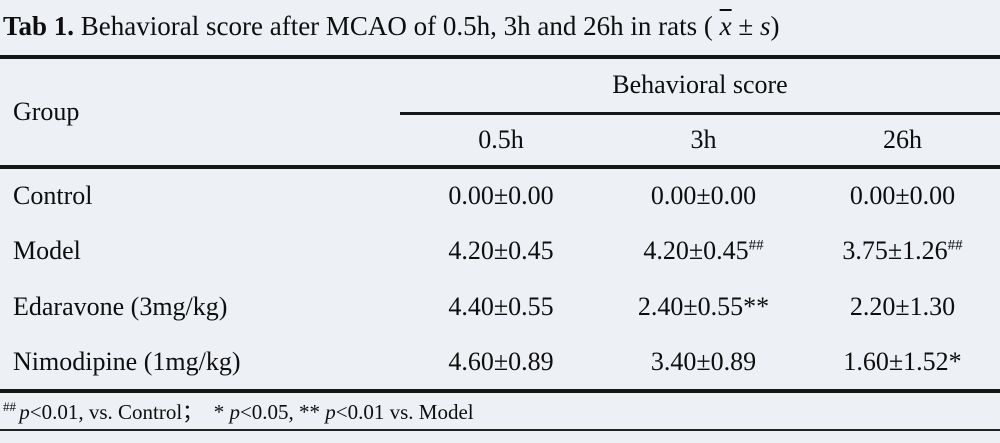  I want to click on score-value: 3.40±0.89, so click(703, 361).